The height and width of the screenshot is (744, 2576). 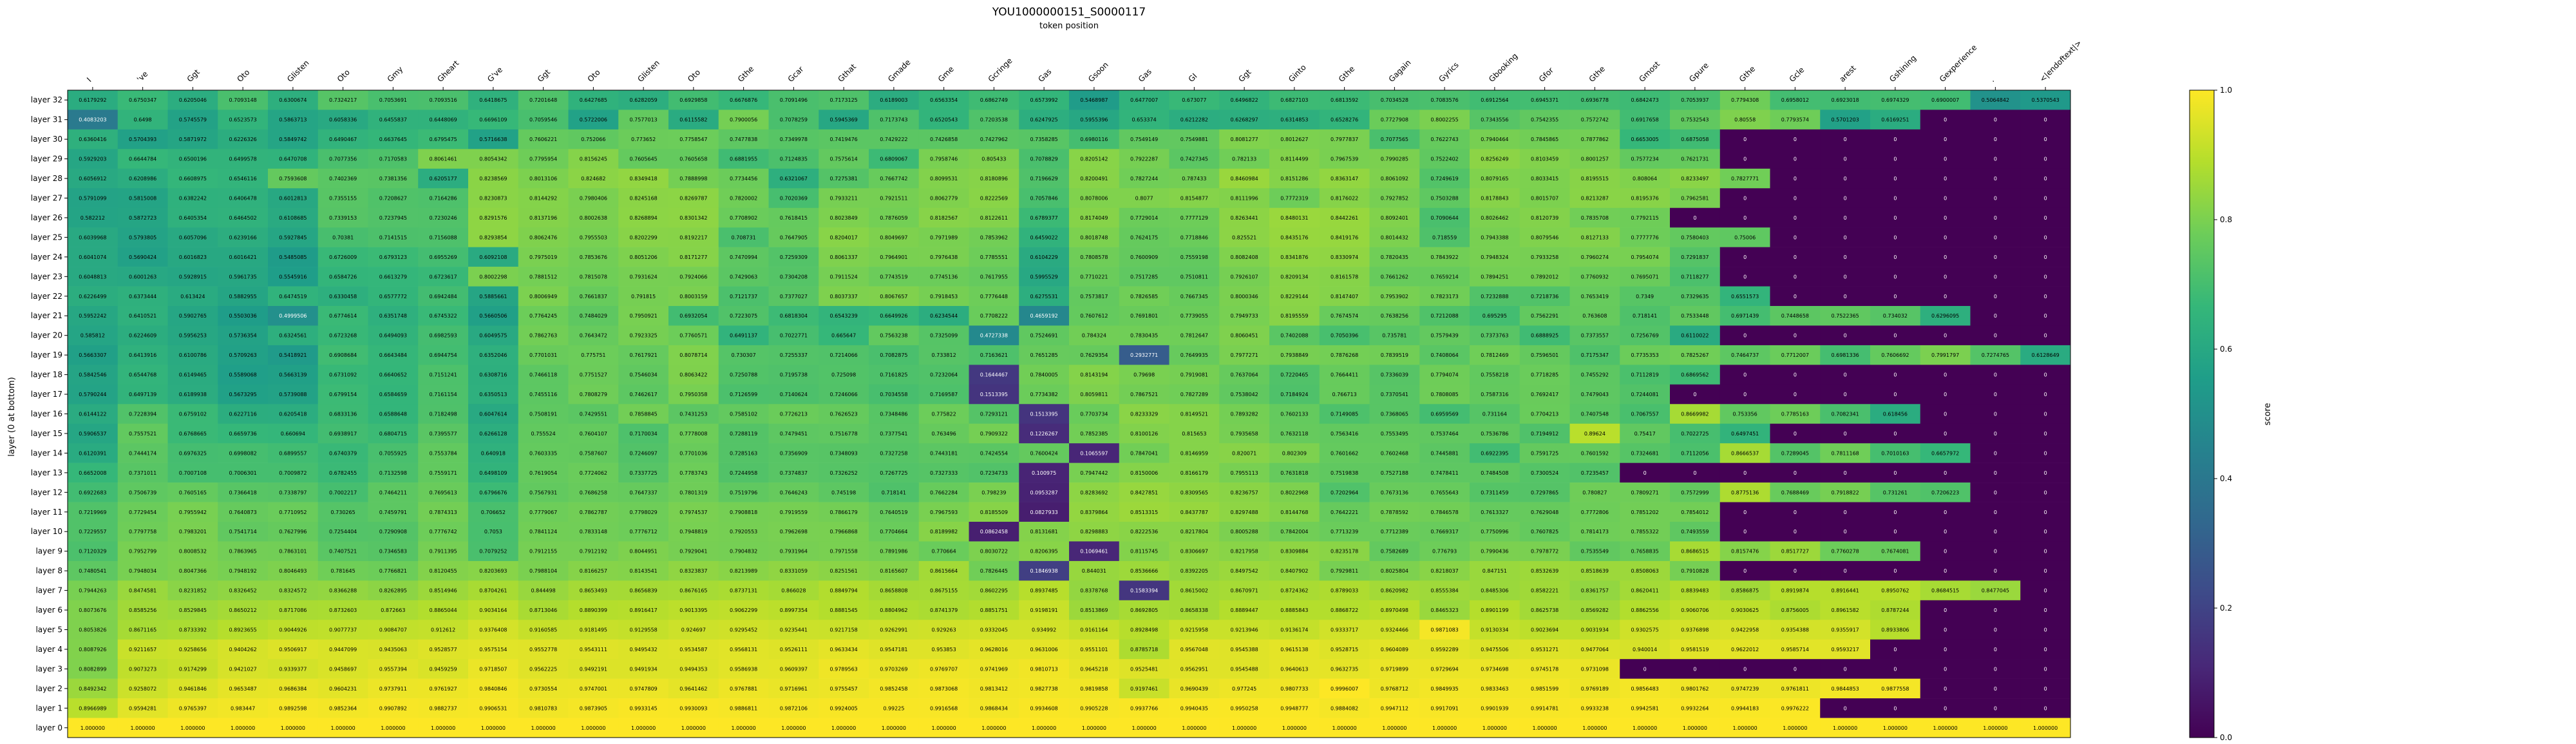 I want to click on cell-value-label: 0.940014, so click(x=1645, y=650).